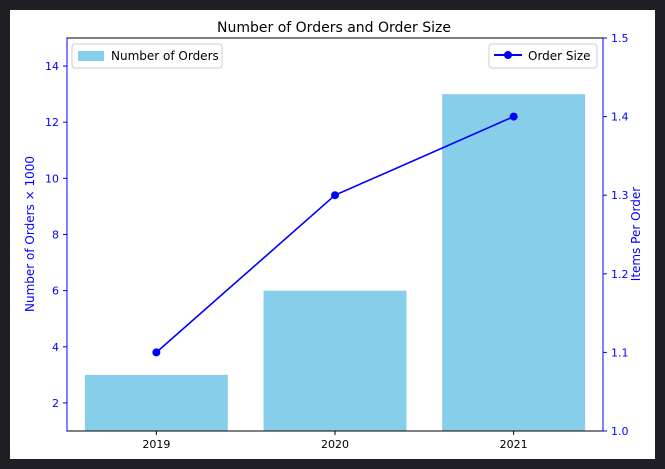 This screenshot has width=665, height=469. Describe the element at coordinates (513, 116) in the screenshot. I see `order-size-point-2021` at that location.